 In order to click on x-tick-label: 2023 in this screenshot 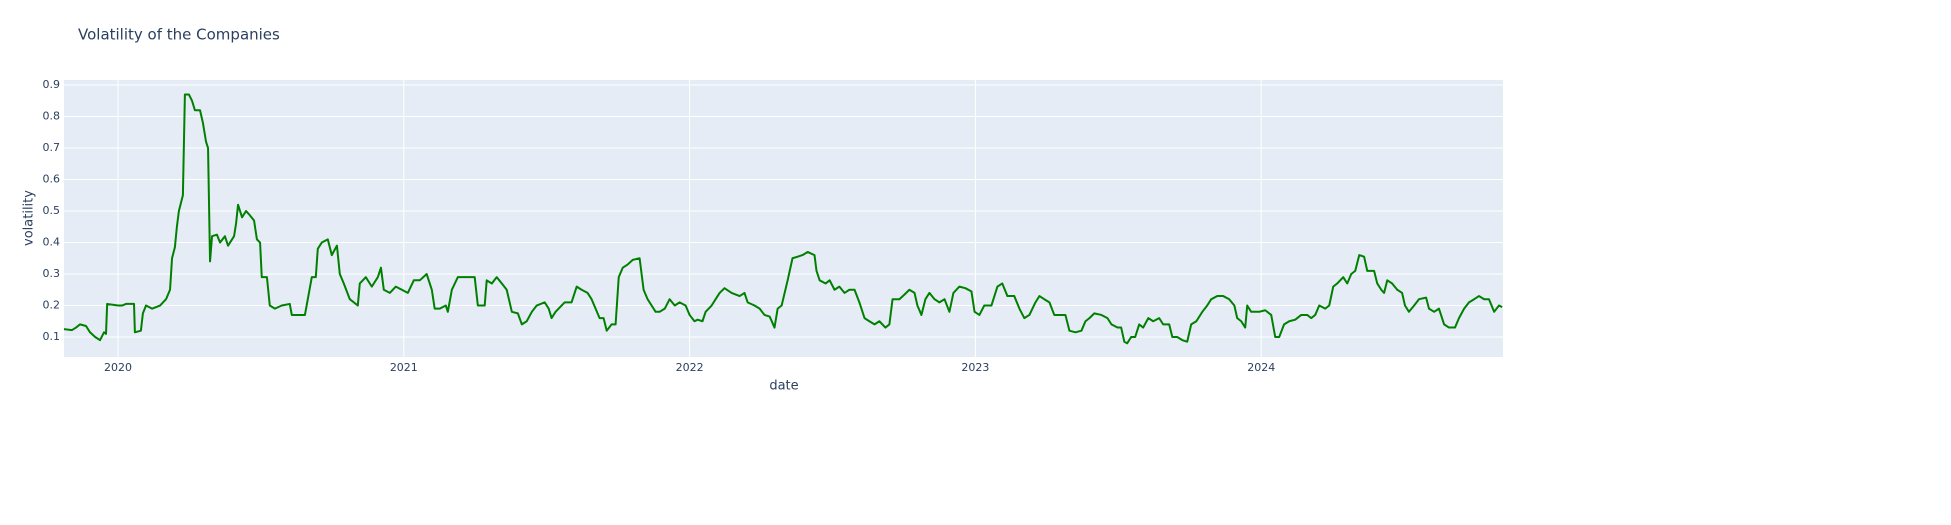, I will do `click(975, 367)`.